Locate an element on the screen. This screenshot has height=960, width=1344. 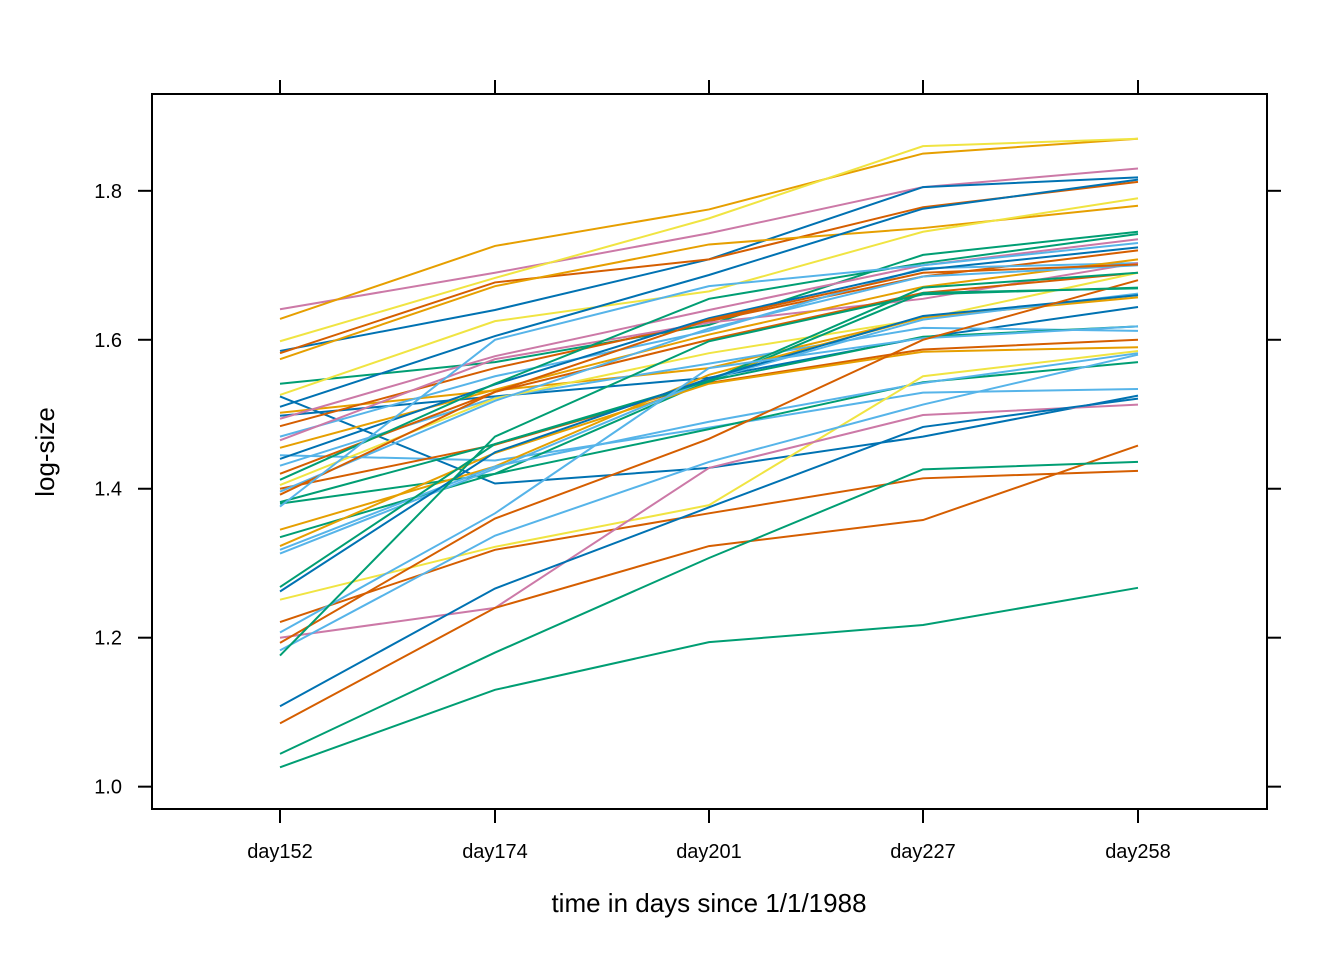
y-tick-label: 1.0 is located at coordinates (108, 788).